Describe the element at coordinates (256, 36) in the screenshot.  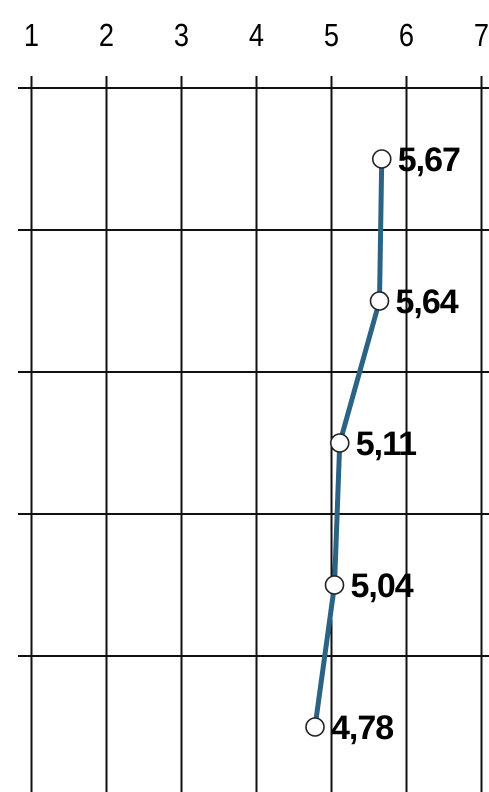
I see `x-tick-label: 4` at that location.